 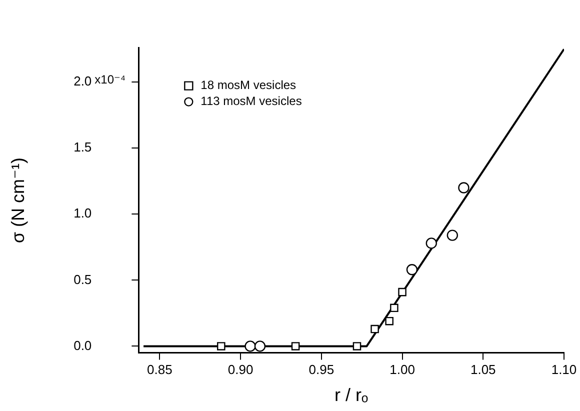 I want to click on y-tick-label: 1.5, so click(x=83, y=147).